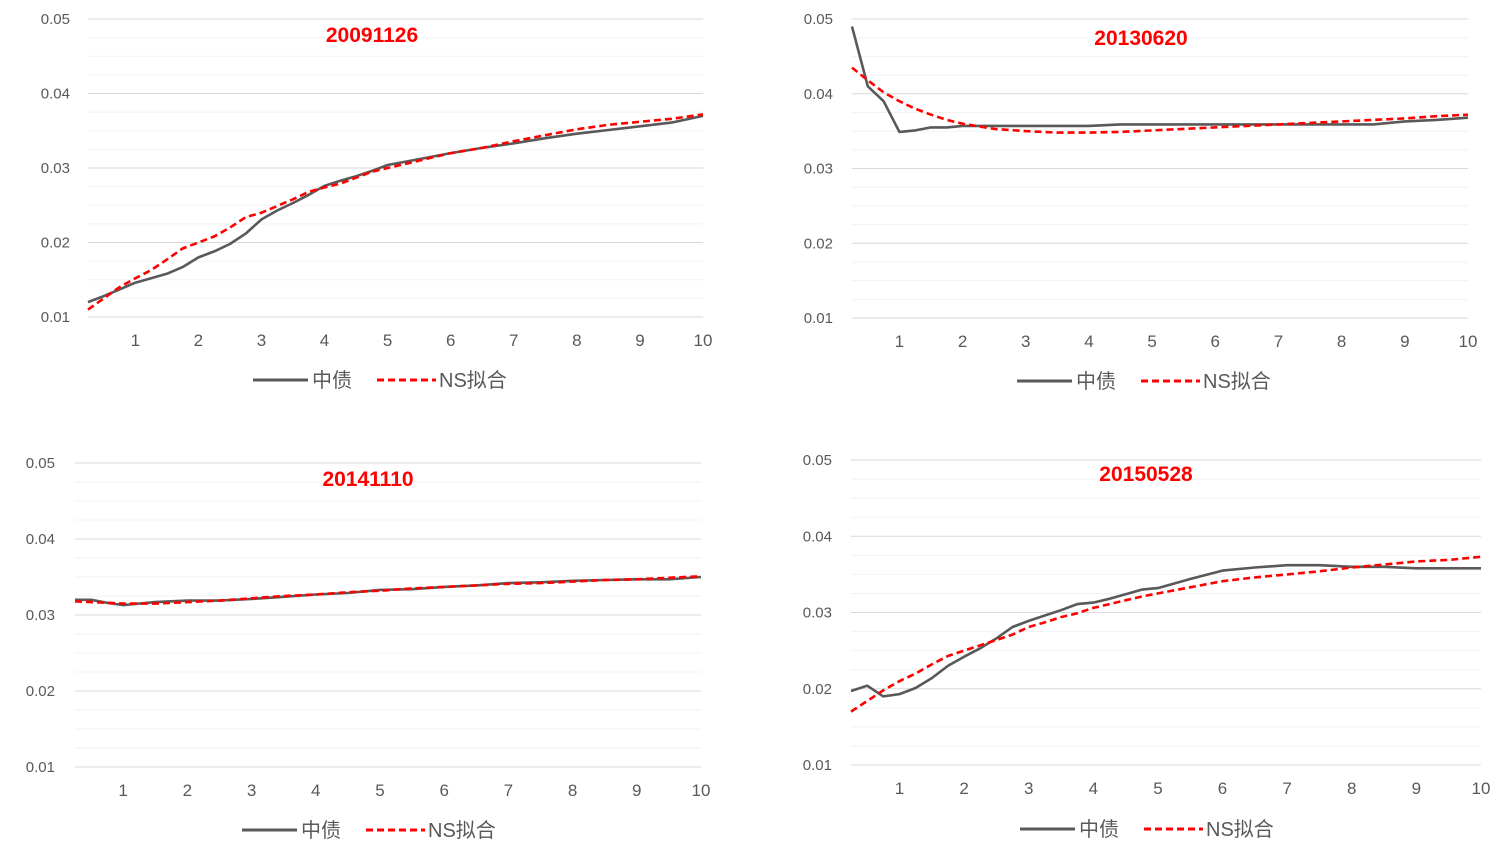 This screenshot has width=1509, height=854. What do you see at coordinates (367, 479) in the screenshot?
I see `chart-title: 20141110` at bounding box center [367, 479].